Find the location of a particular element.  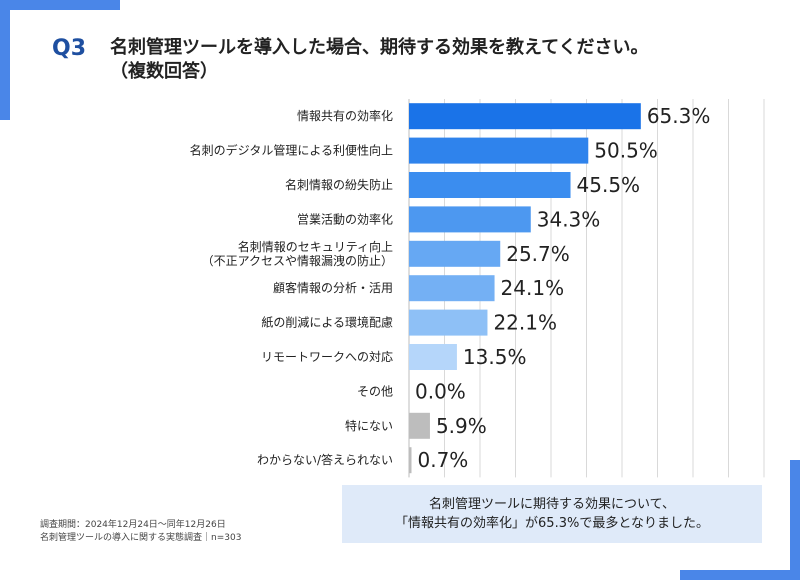

category-label-line: 顧客情報の分析・活用 is located at coordinates (333, 287).